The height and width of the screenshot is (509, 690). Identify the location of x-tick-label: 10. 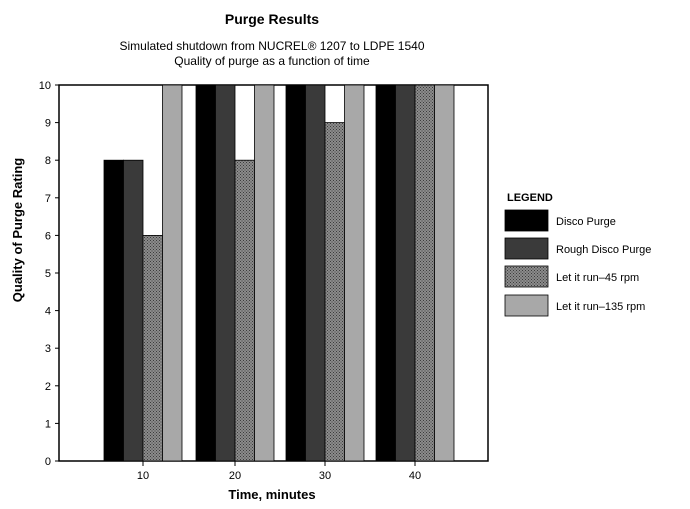
(143, 476).